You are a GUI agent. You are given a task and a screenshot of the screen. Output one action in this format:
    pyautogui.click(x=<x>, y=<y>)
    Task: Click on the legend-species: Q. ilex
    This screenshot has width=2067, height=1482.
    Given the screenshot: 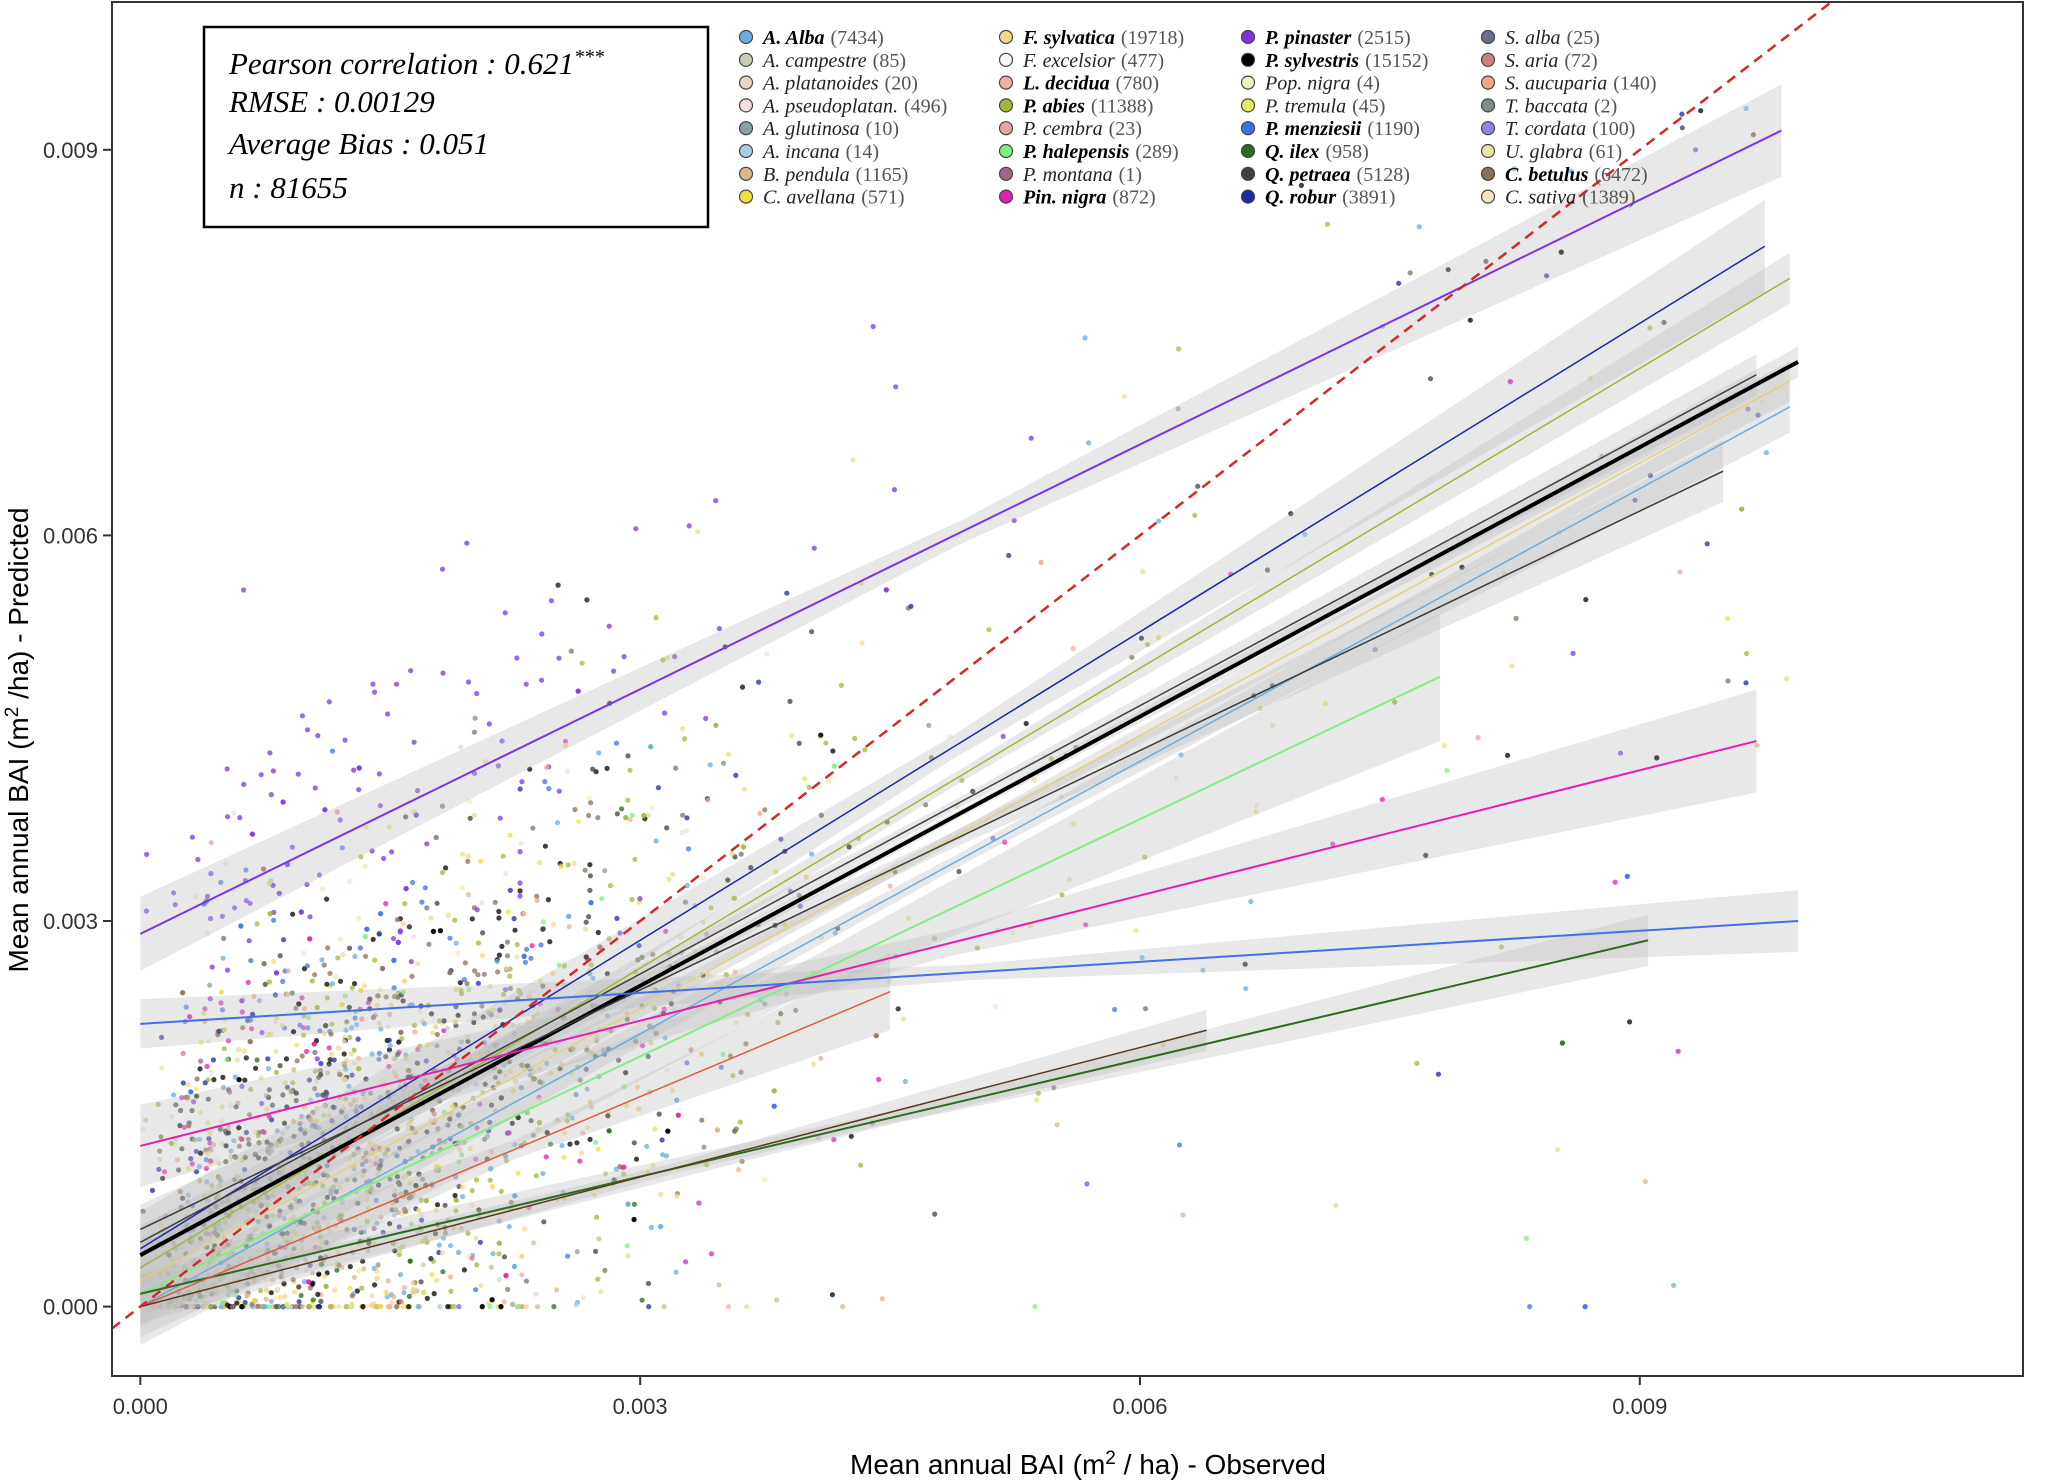 What is the action you would take?
    pyautogui.click(x=1292, y=152)
    